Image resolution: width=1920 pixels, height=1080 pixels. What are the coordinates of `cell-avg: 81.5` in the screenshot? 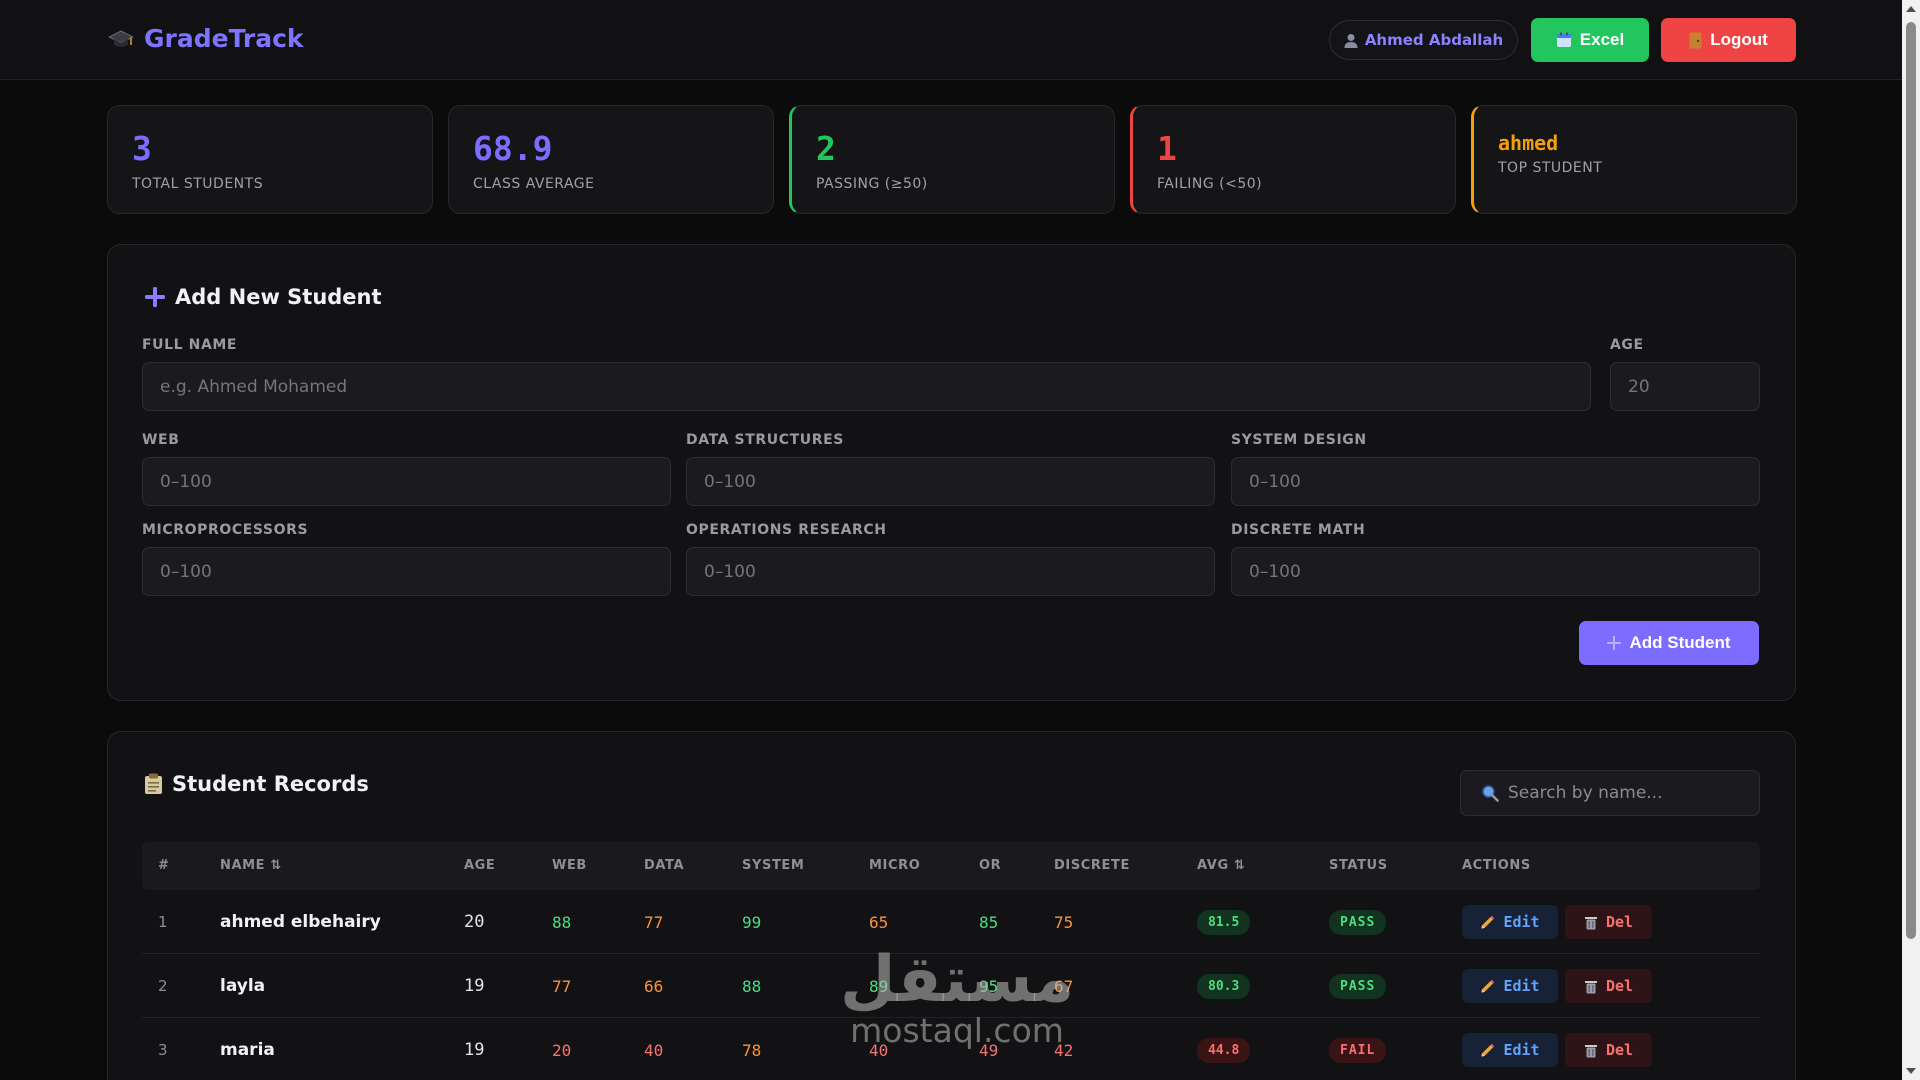 It's located at (1224, 922).